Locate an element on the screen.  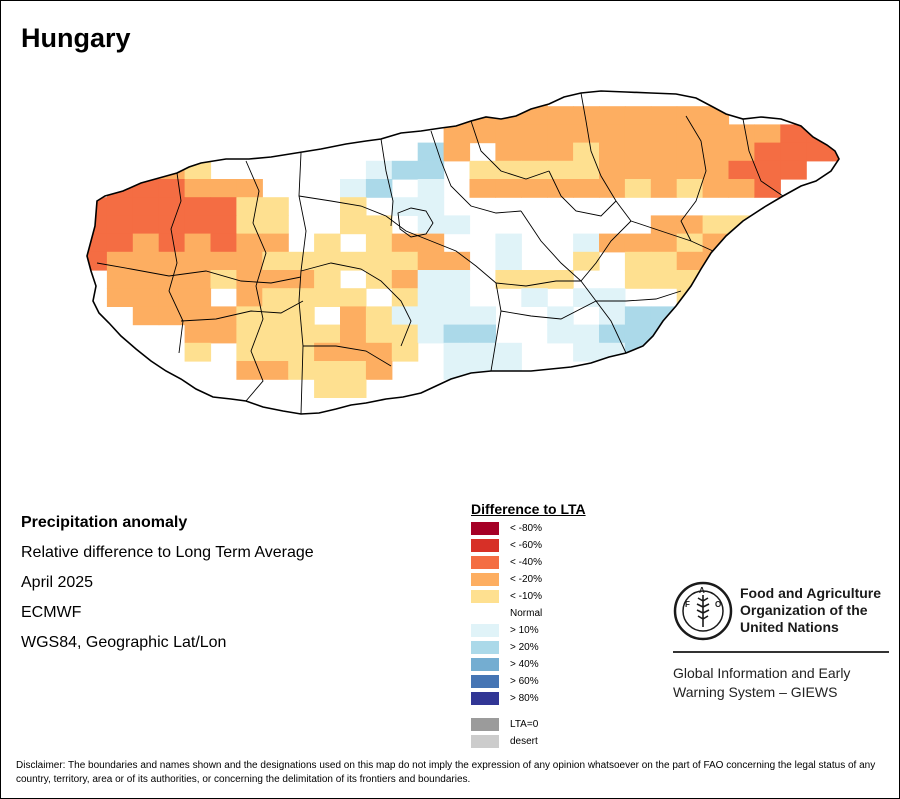
legend-label: < -20% is located at coordinates (526, 579).